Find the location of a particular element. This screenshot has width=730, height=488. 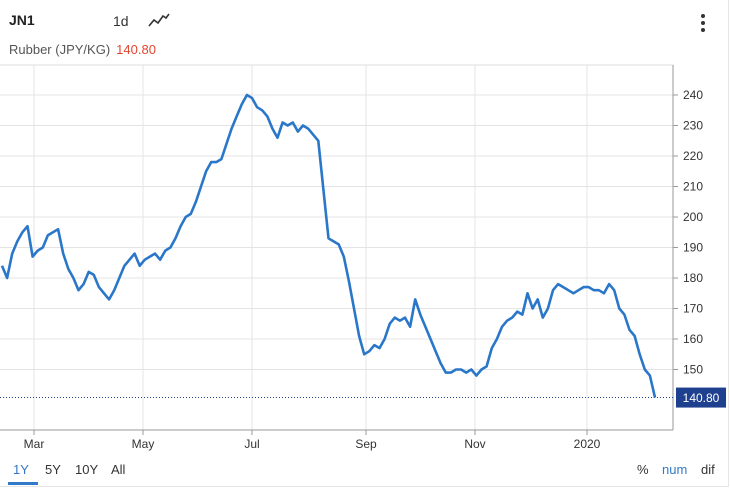

range-selected-underline is located at coordinates (23, 483).